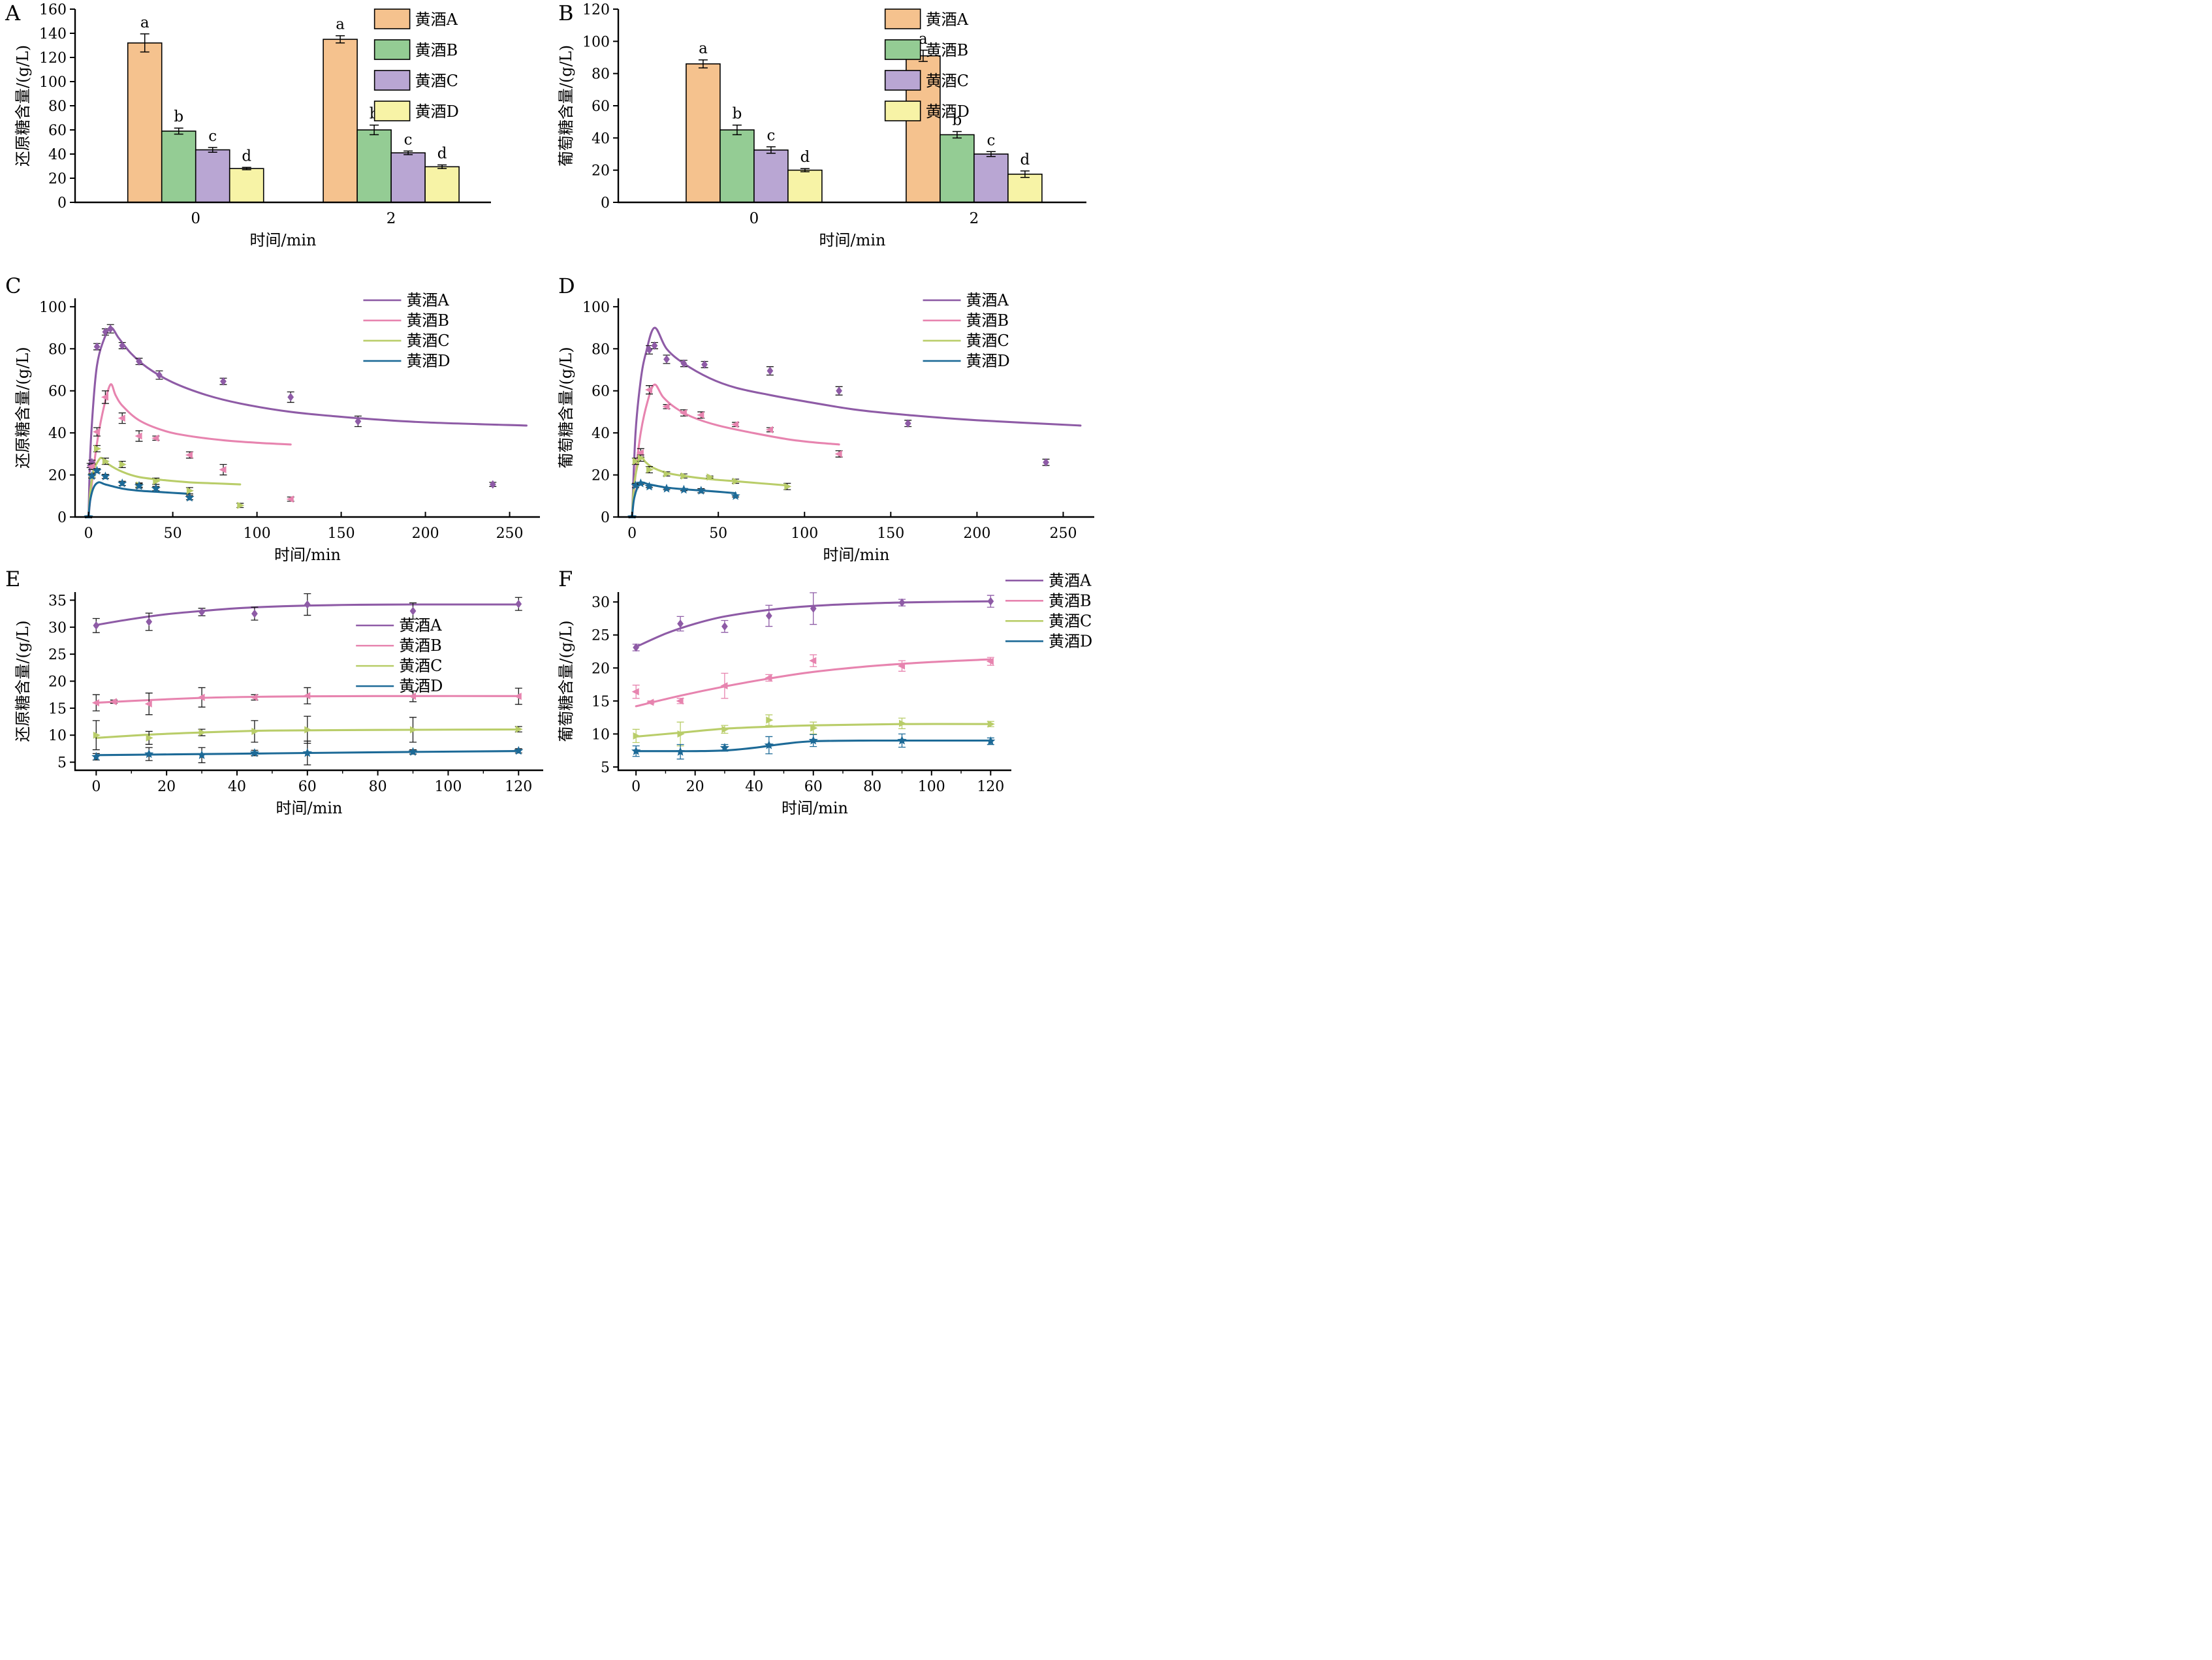 Image resolution: width=2212 pixels, height=1660 pixels. Describe the element at coordinates (392, 111) in the screenshot. I see `legend-swatch-黄酒D` at that location.